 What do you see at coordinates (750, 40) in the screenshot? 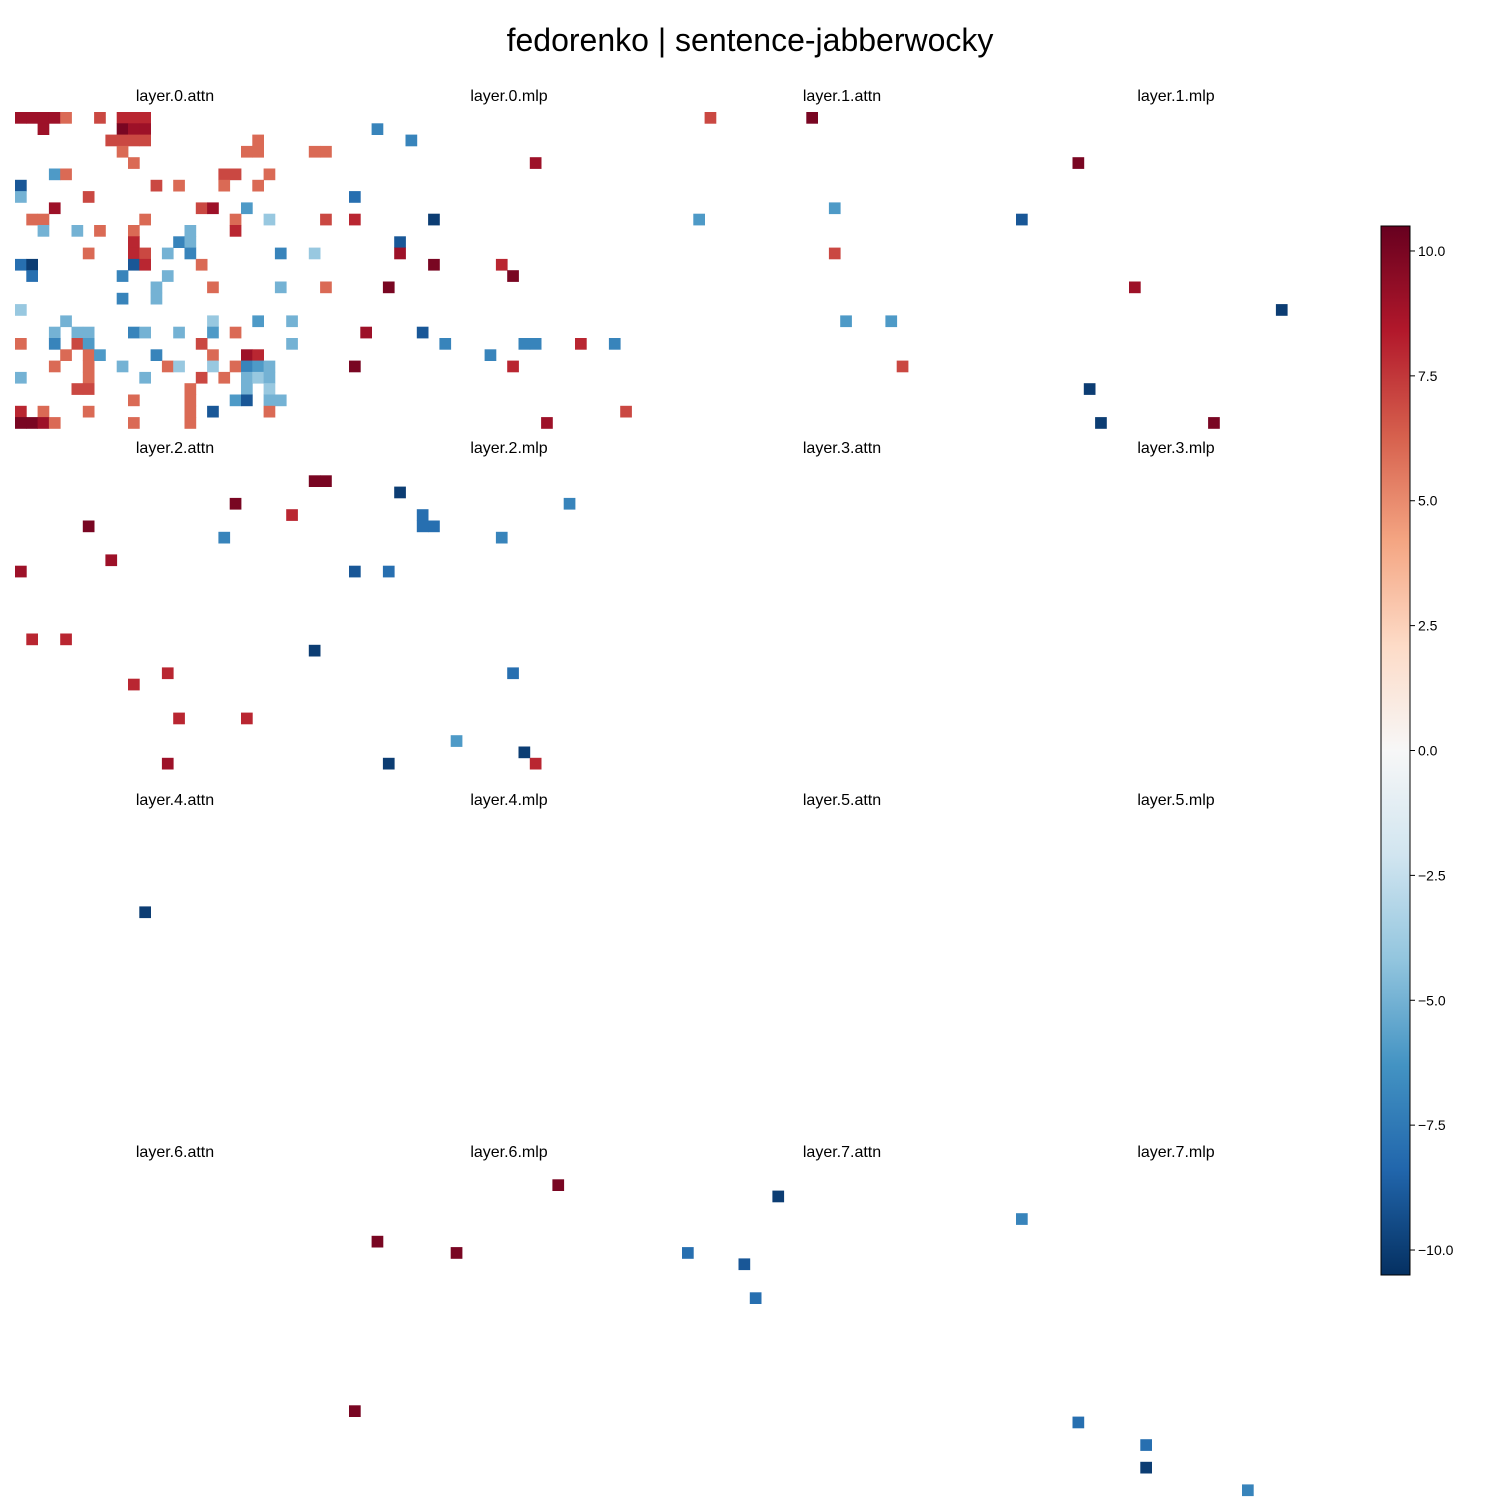
I see `figure-title: fedorenko | sentence-jabberwocky` at bounding box center [750, 40].